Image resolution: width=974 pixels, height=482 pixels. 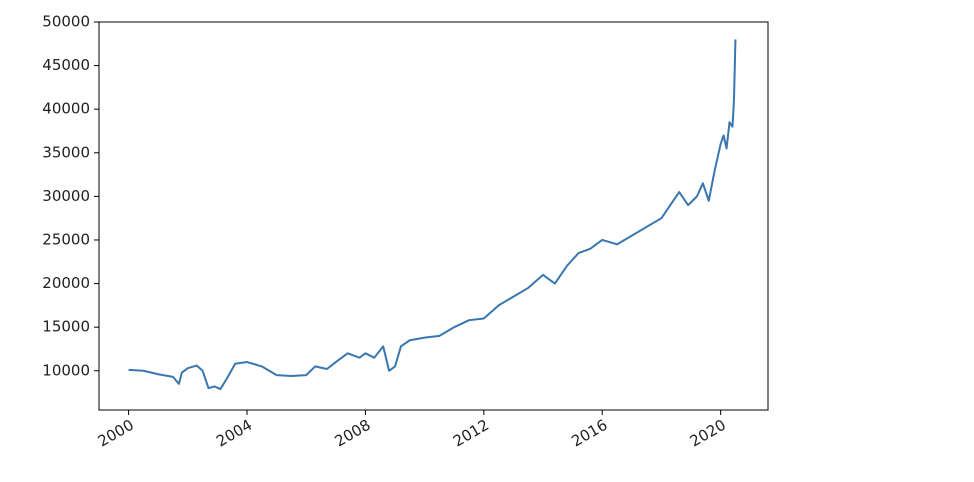 I want to click on x-tick-label: 2008, so click(x=353, y=433).